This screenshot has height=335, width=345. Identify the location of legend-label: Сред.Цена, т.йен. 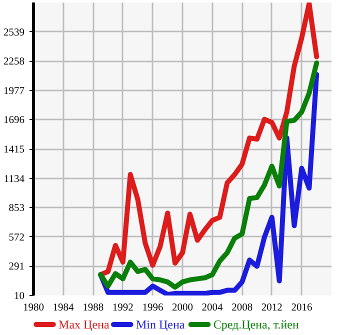
(256, 325).